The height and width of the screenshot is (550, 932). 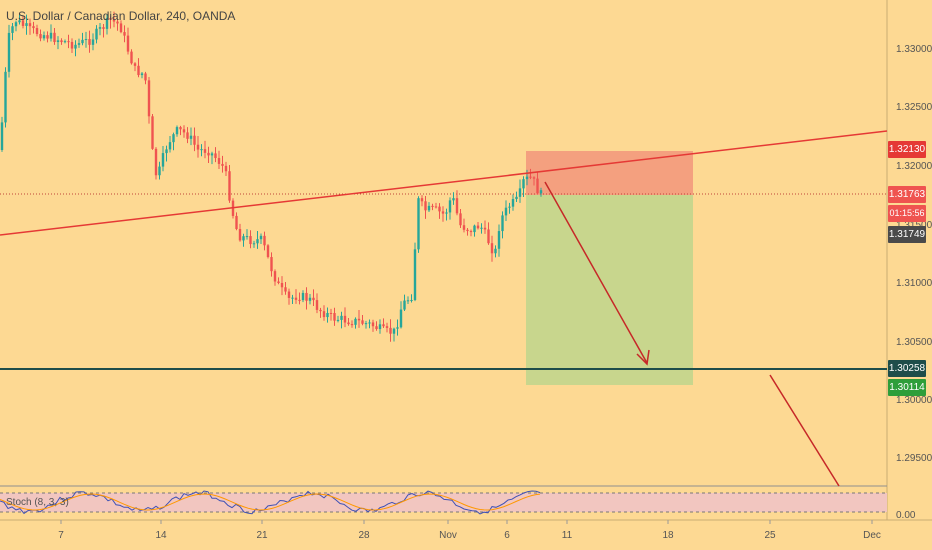 I want to click on support-price-tag: 1.30258, so click(x=907, y=368).